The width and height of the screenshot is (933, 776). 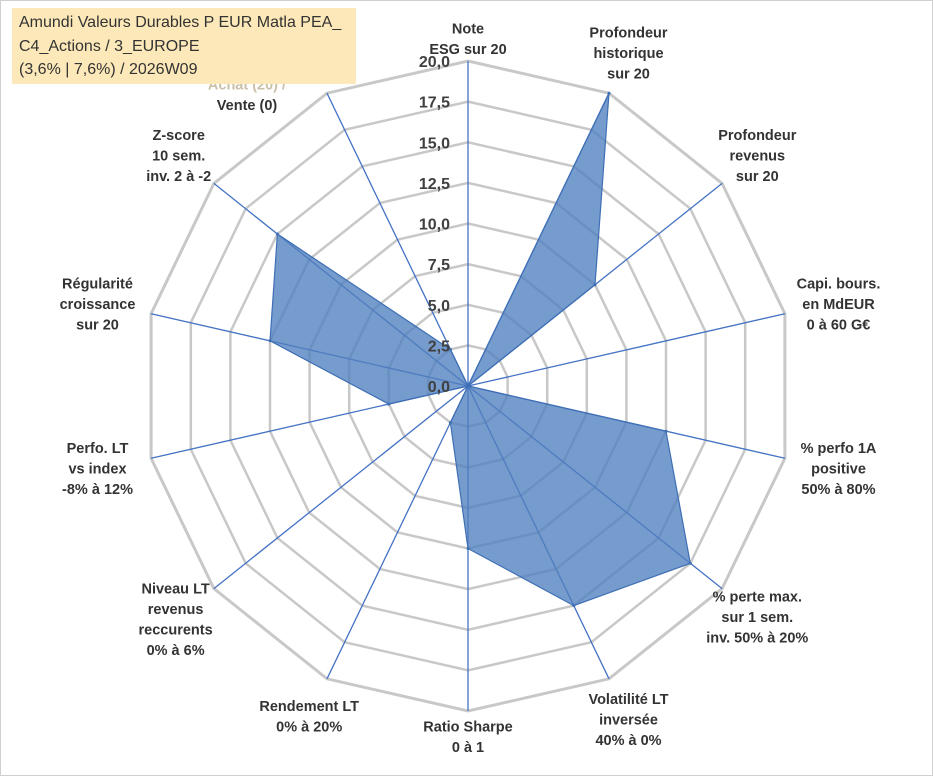 I want to click on tick-label-7: 17,5, so click(x=434, y=103).